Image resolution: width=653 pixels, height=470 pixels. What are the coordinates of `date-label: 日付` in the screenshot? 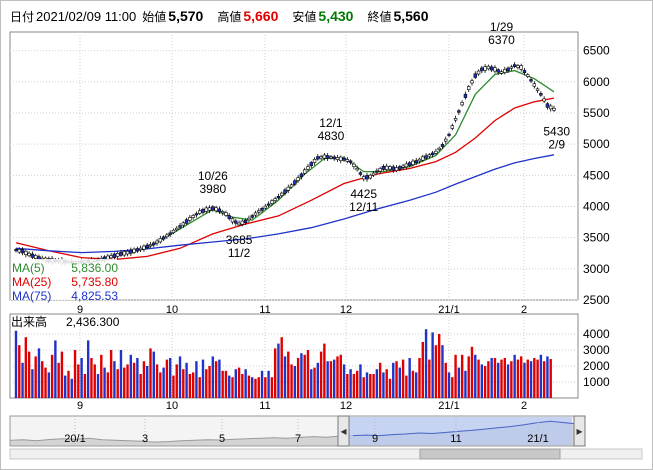 It's located at (22, 17).